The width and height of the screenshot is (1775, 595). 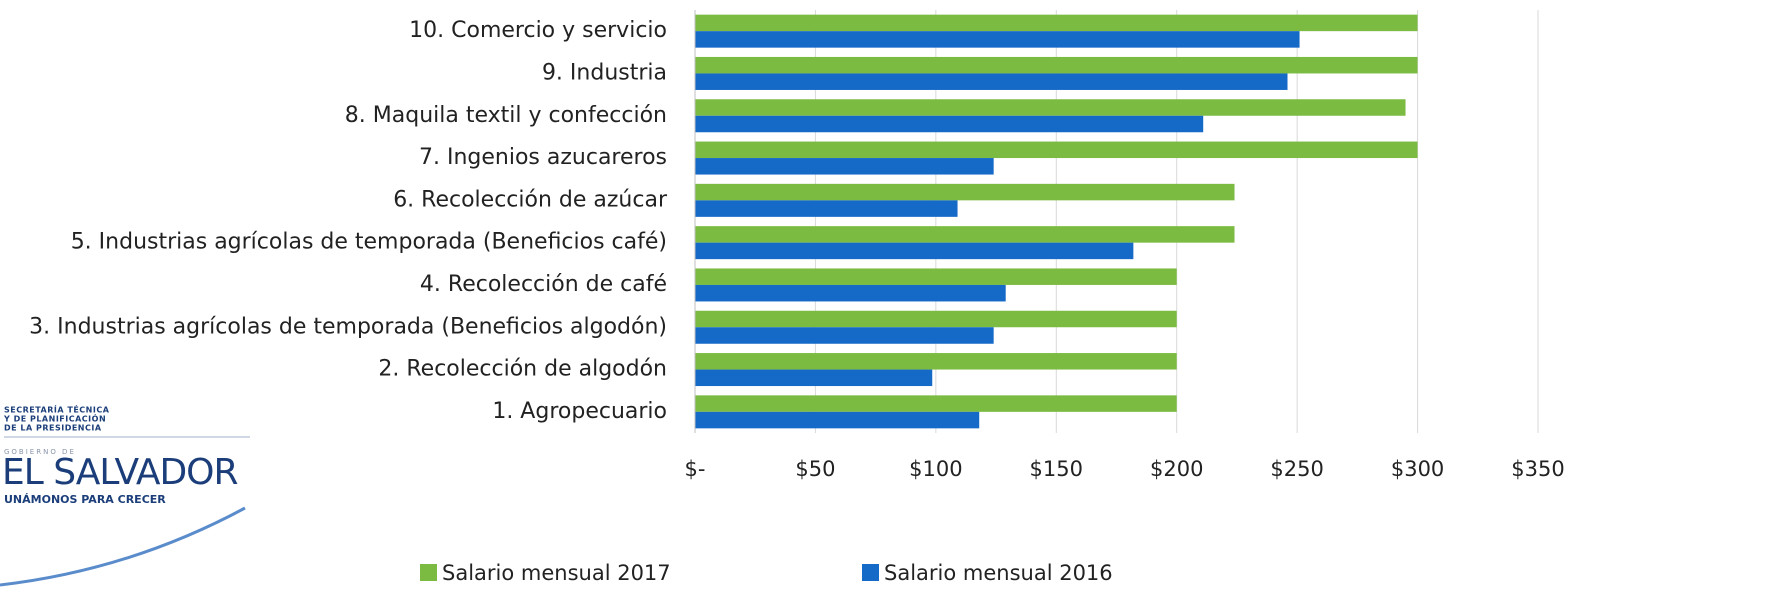 I want to click on x-tick-label: $50, so click(x=815, y=469).